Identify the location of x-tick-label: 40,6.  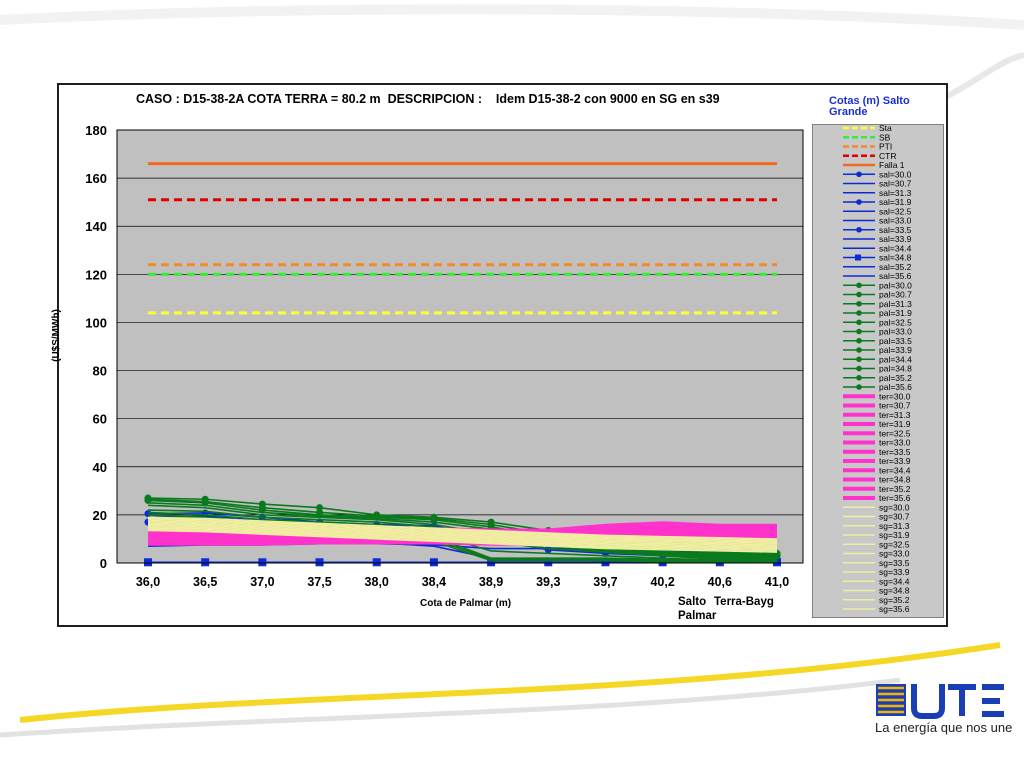
(720, 582).